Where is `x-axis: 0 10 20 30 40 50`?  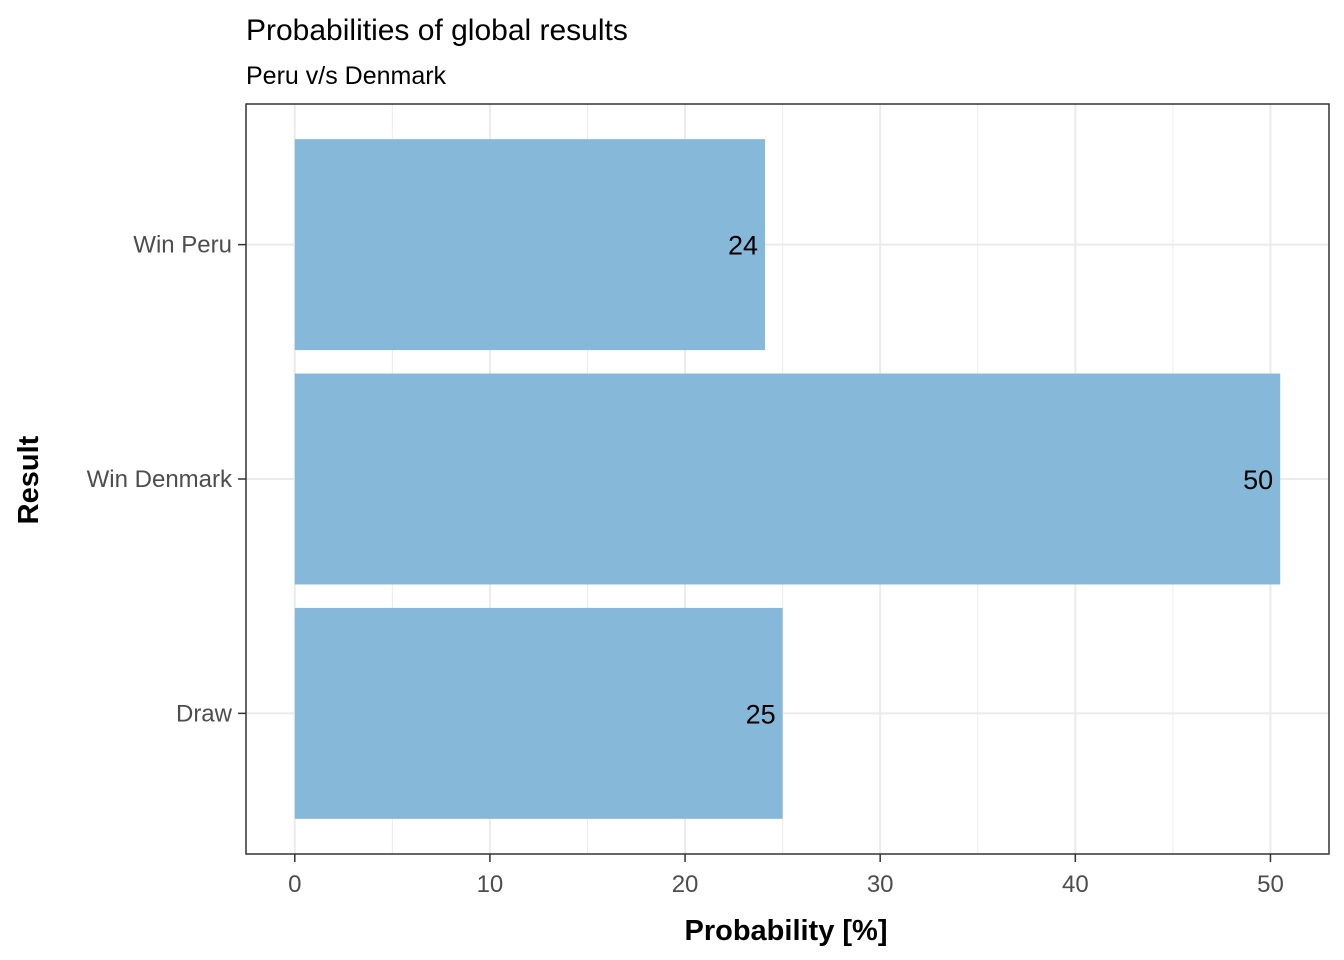 x-axis: 0 10 20 30 40 50 is located at coordinates (786, 876).